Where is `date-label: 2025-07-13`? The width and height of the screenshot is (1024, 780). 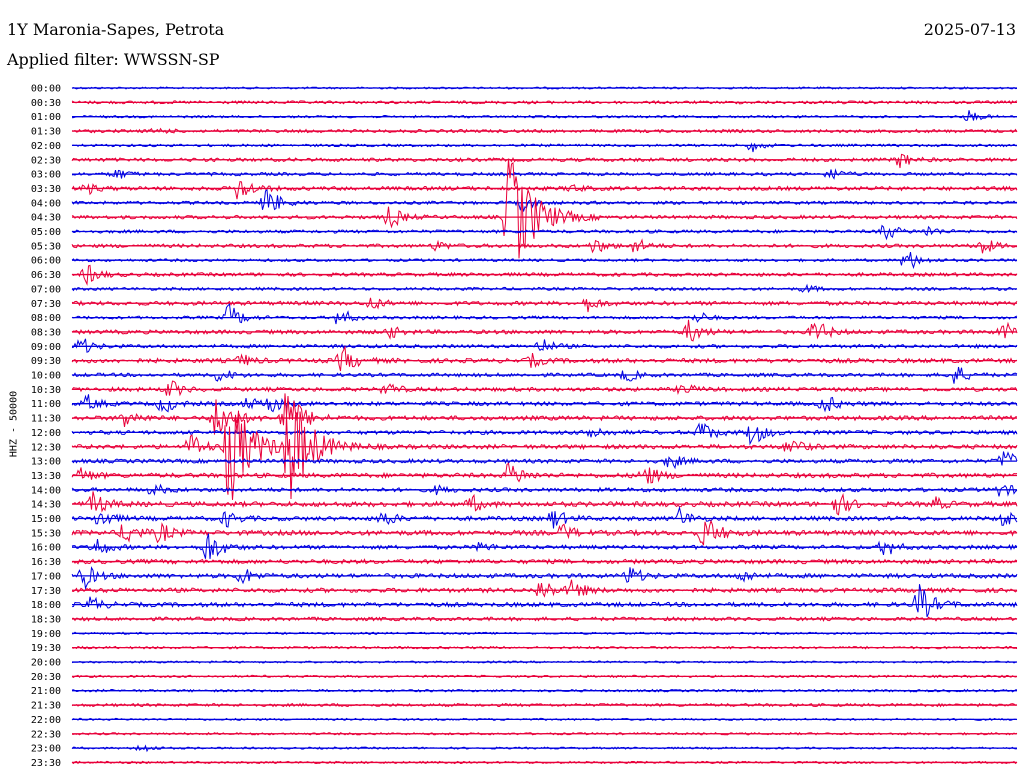 date-label: 2025-07-13 is located at coordinates (969, 29).